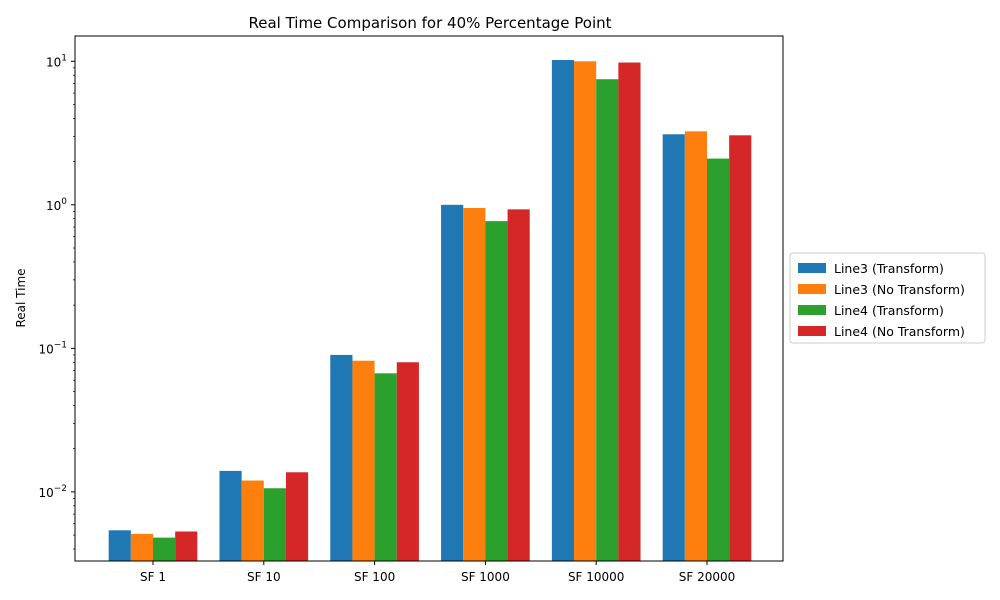 This screenshot has width=1000, height=600. What do you see at coordinates (485, 577) in the screenshot?
I see `x-tick-label: SF 1000` at bounding box center [485, 577].